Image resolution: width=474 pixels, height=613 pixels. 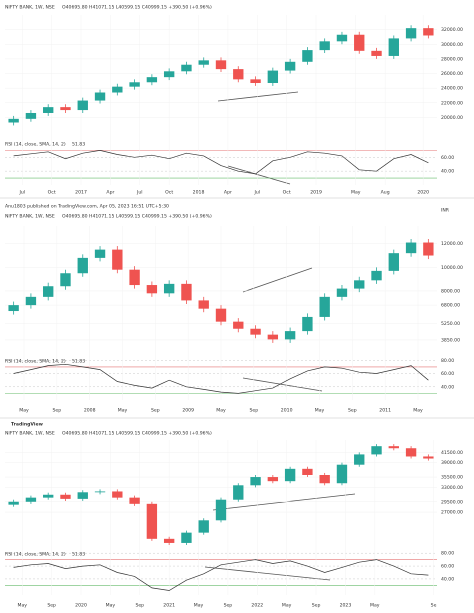 What do you see at coordinates (452, 74) in the screenshot?
I see `y-tick-label: 26000.00` at bounding box center [452, 74].